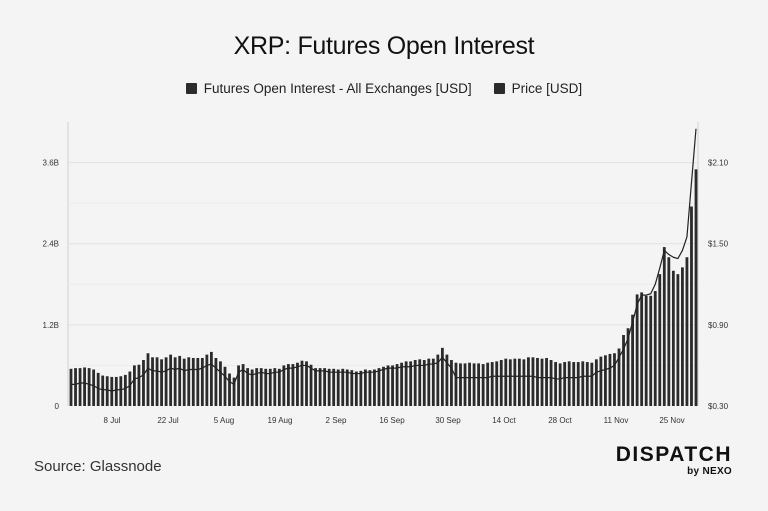 The image size is (768, 511). Describe the element at coordinates (336, 420) in the screenshot. I see `x-tick-label: 2 Sep` at that location.